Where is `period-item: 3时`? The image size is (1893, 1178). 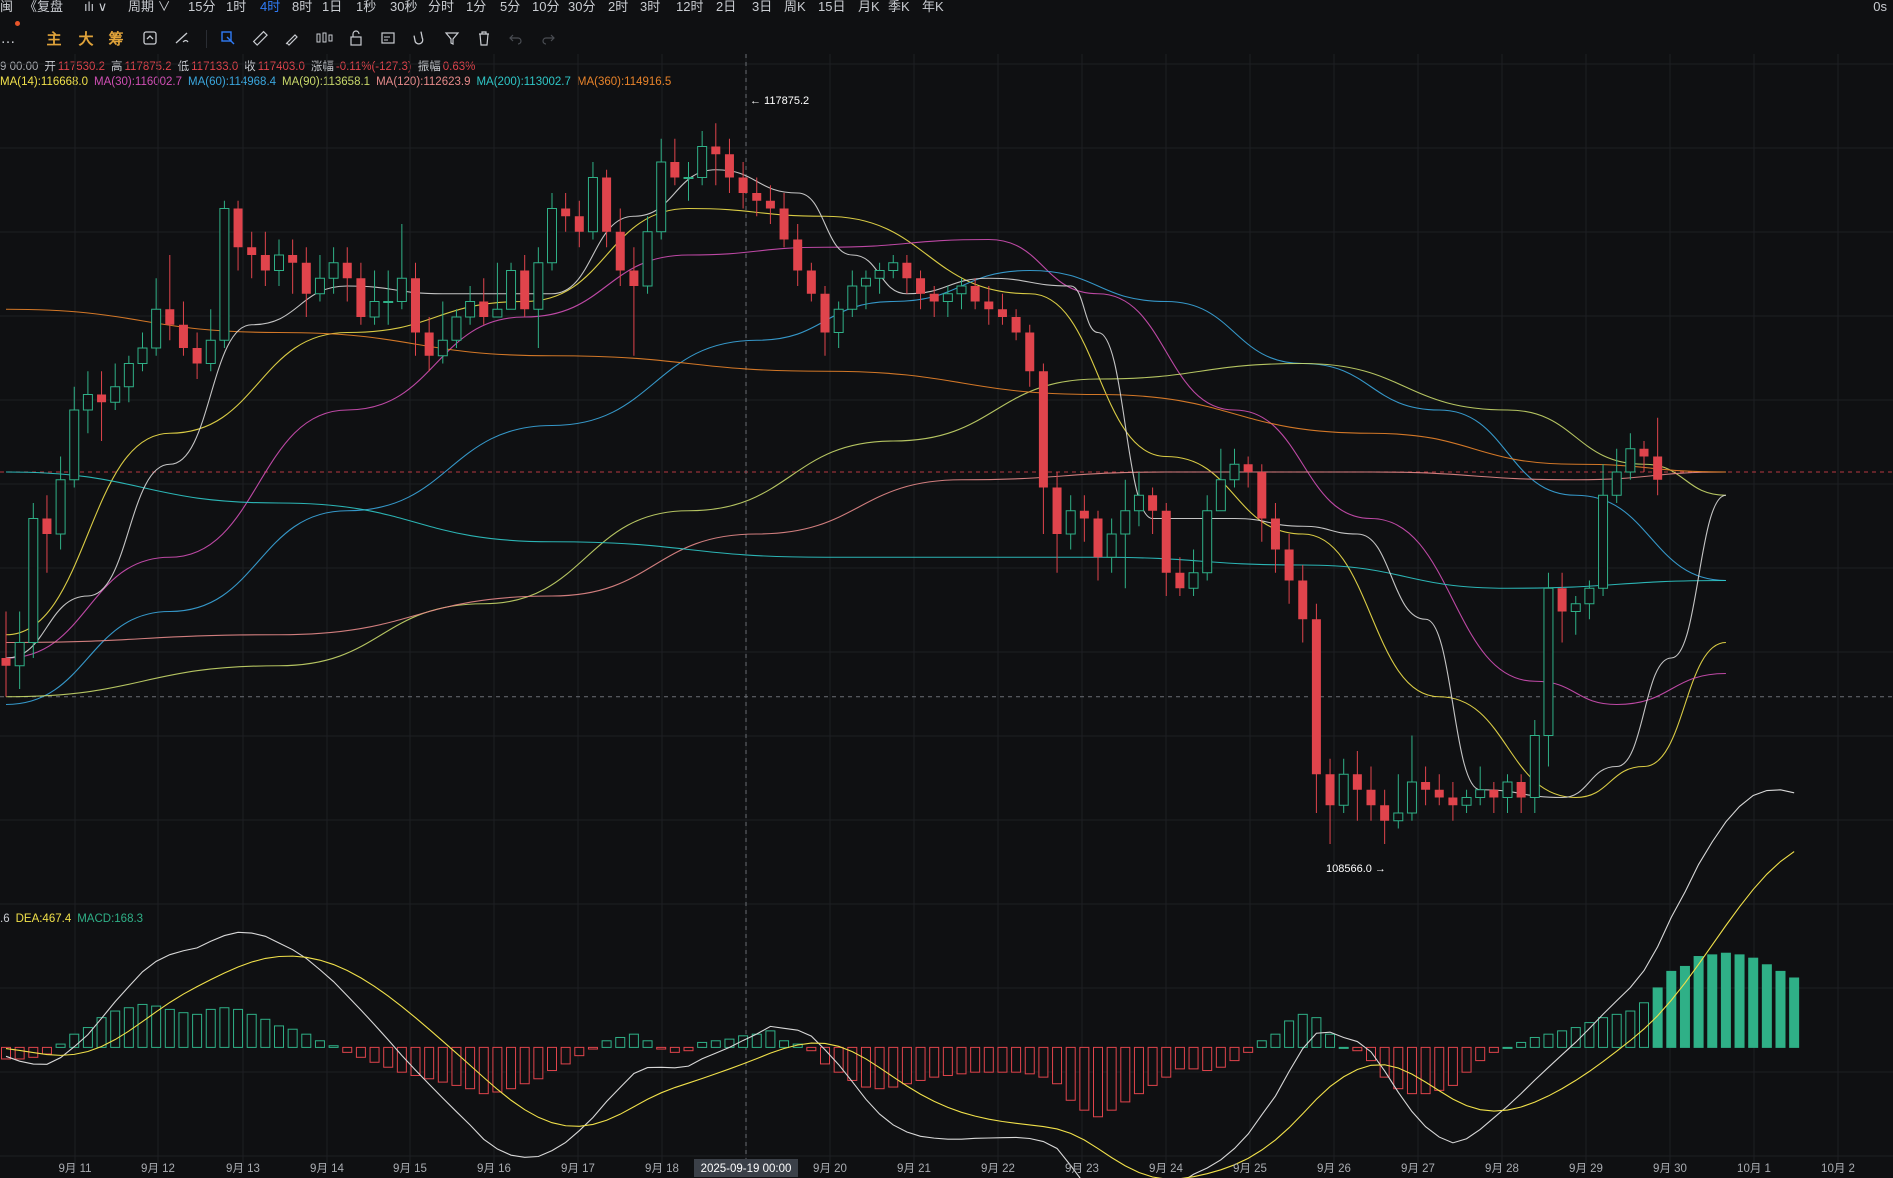
period-item: 3时 is located at coordinates (650, 7).